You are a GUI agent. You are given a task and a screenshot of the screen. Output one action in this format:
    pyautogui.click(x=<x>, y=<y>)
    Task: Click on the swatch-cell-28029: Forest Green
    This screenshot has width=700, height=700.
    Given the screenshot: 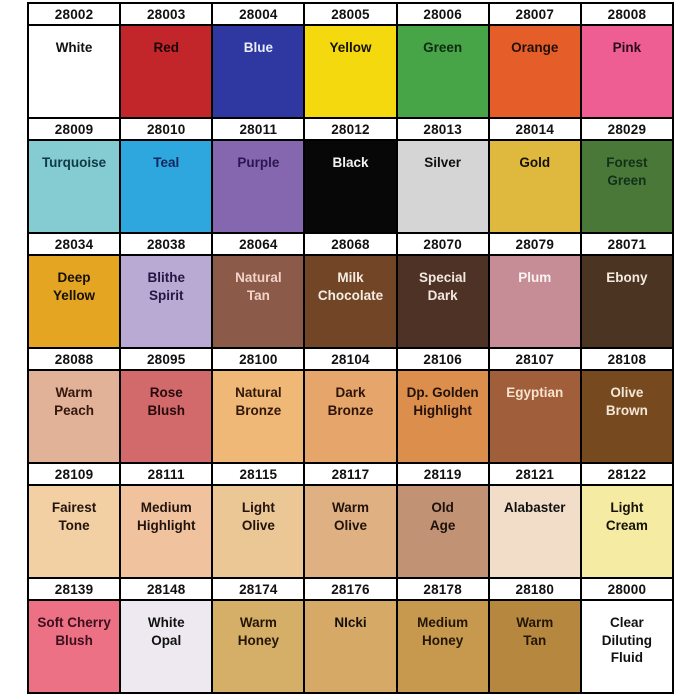 What is the action you would take?
    pyautogui.click(x=626, y=186)
    